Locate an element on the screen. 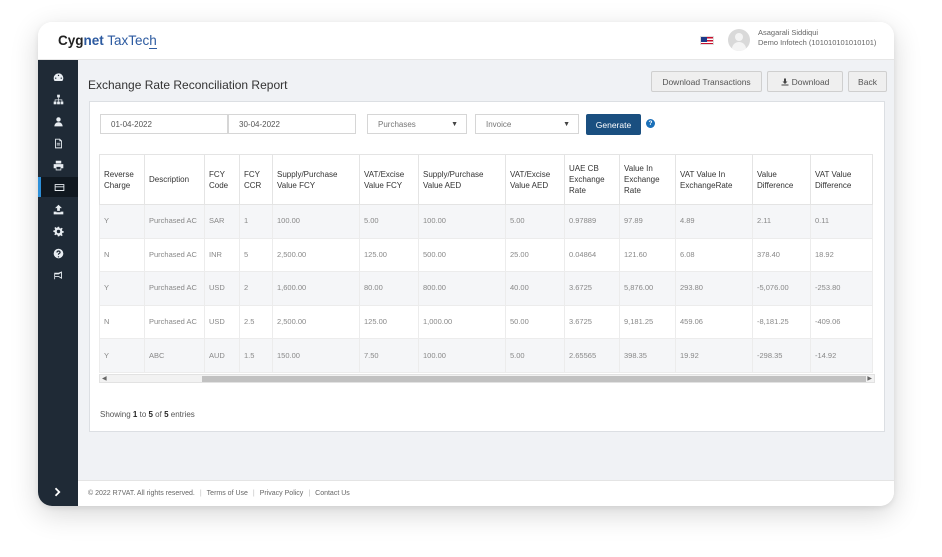 This screenshot has height=557, width=942. table-cell: 398.35 is located at coordinates (647, 355).